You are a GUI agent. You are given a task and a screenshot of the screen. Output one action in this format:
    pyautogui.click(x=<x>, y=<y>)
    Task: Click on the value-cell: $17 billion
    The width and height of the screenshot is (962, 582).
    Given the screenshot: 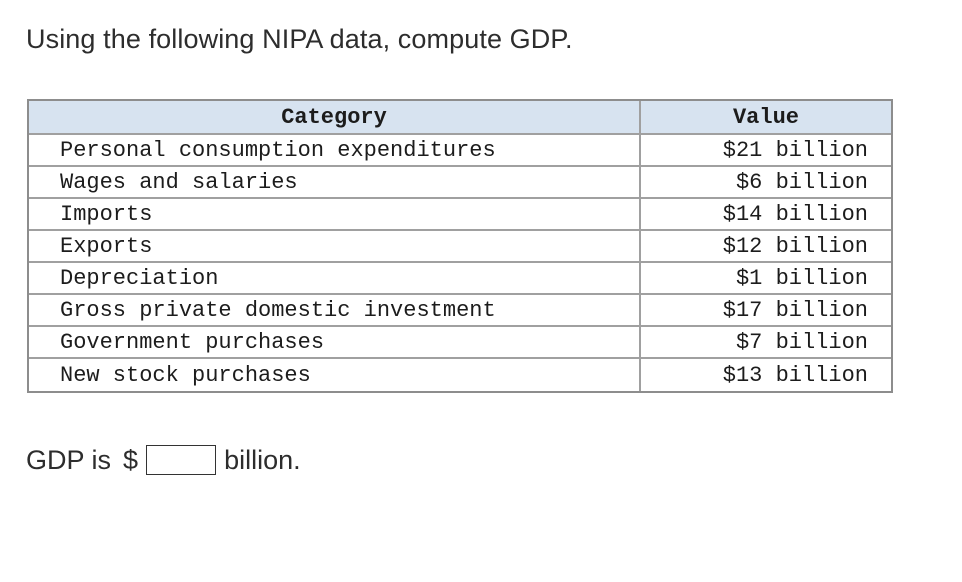 What is the action you would take?
    pyautogui.click(x=766, y=311)
    